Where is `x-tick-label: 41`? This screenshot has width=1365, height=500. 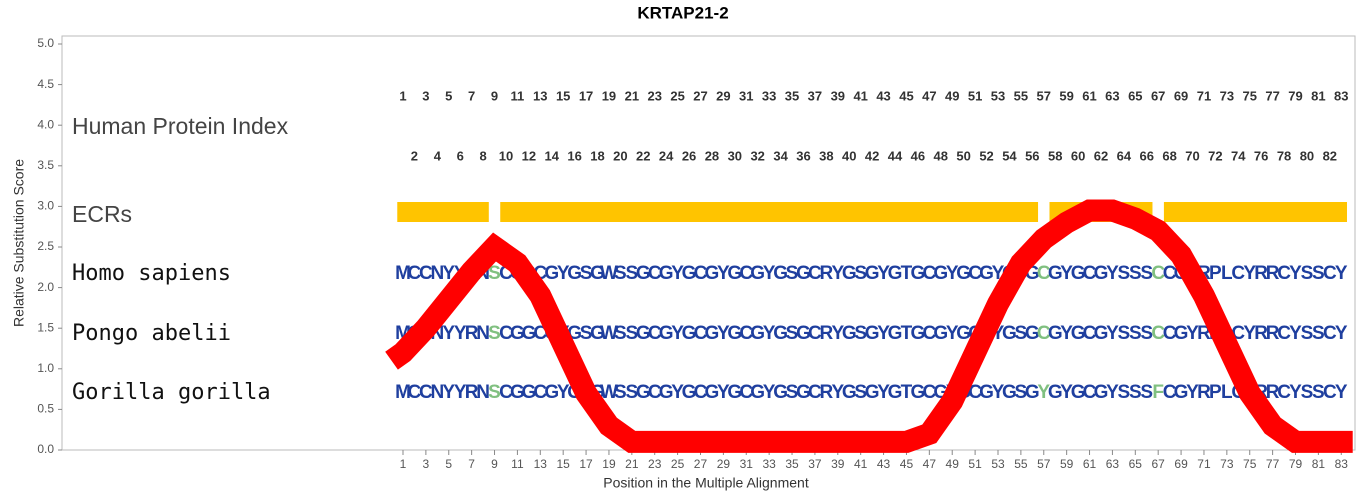
x-tick-label: 41 is located at coordinates (861, 464).